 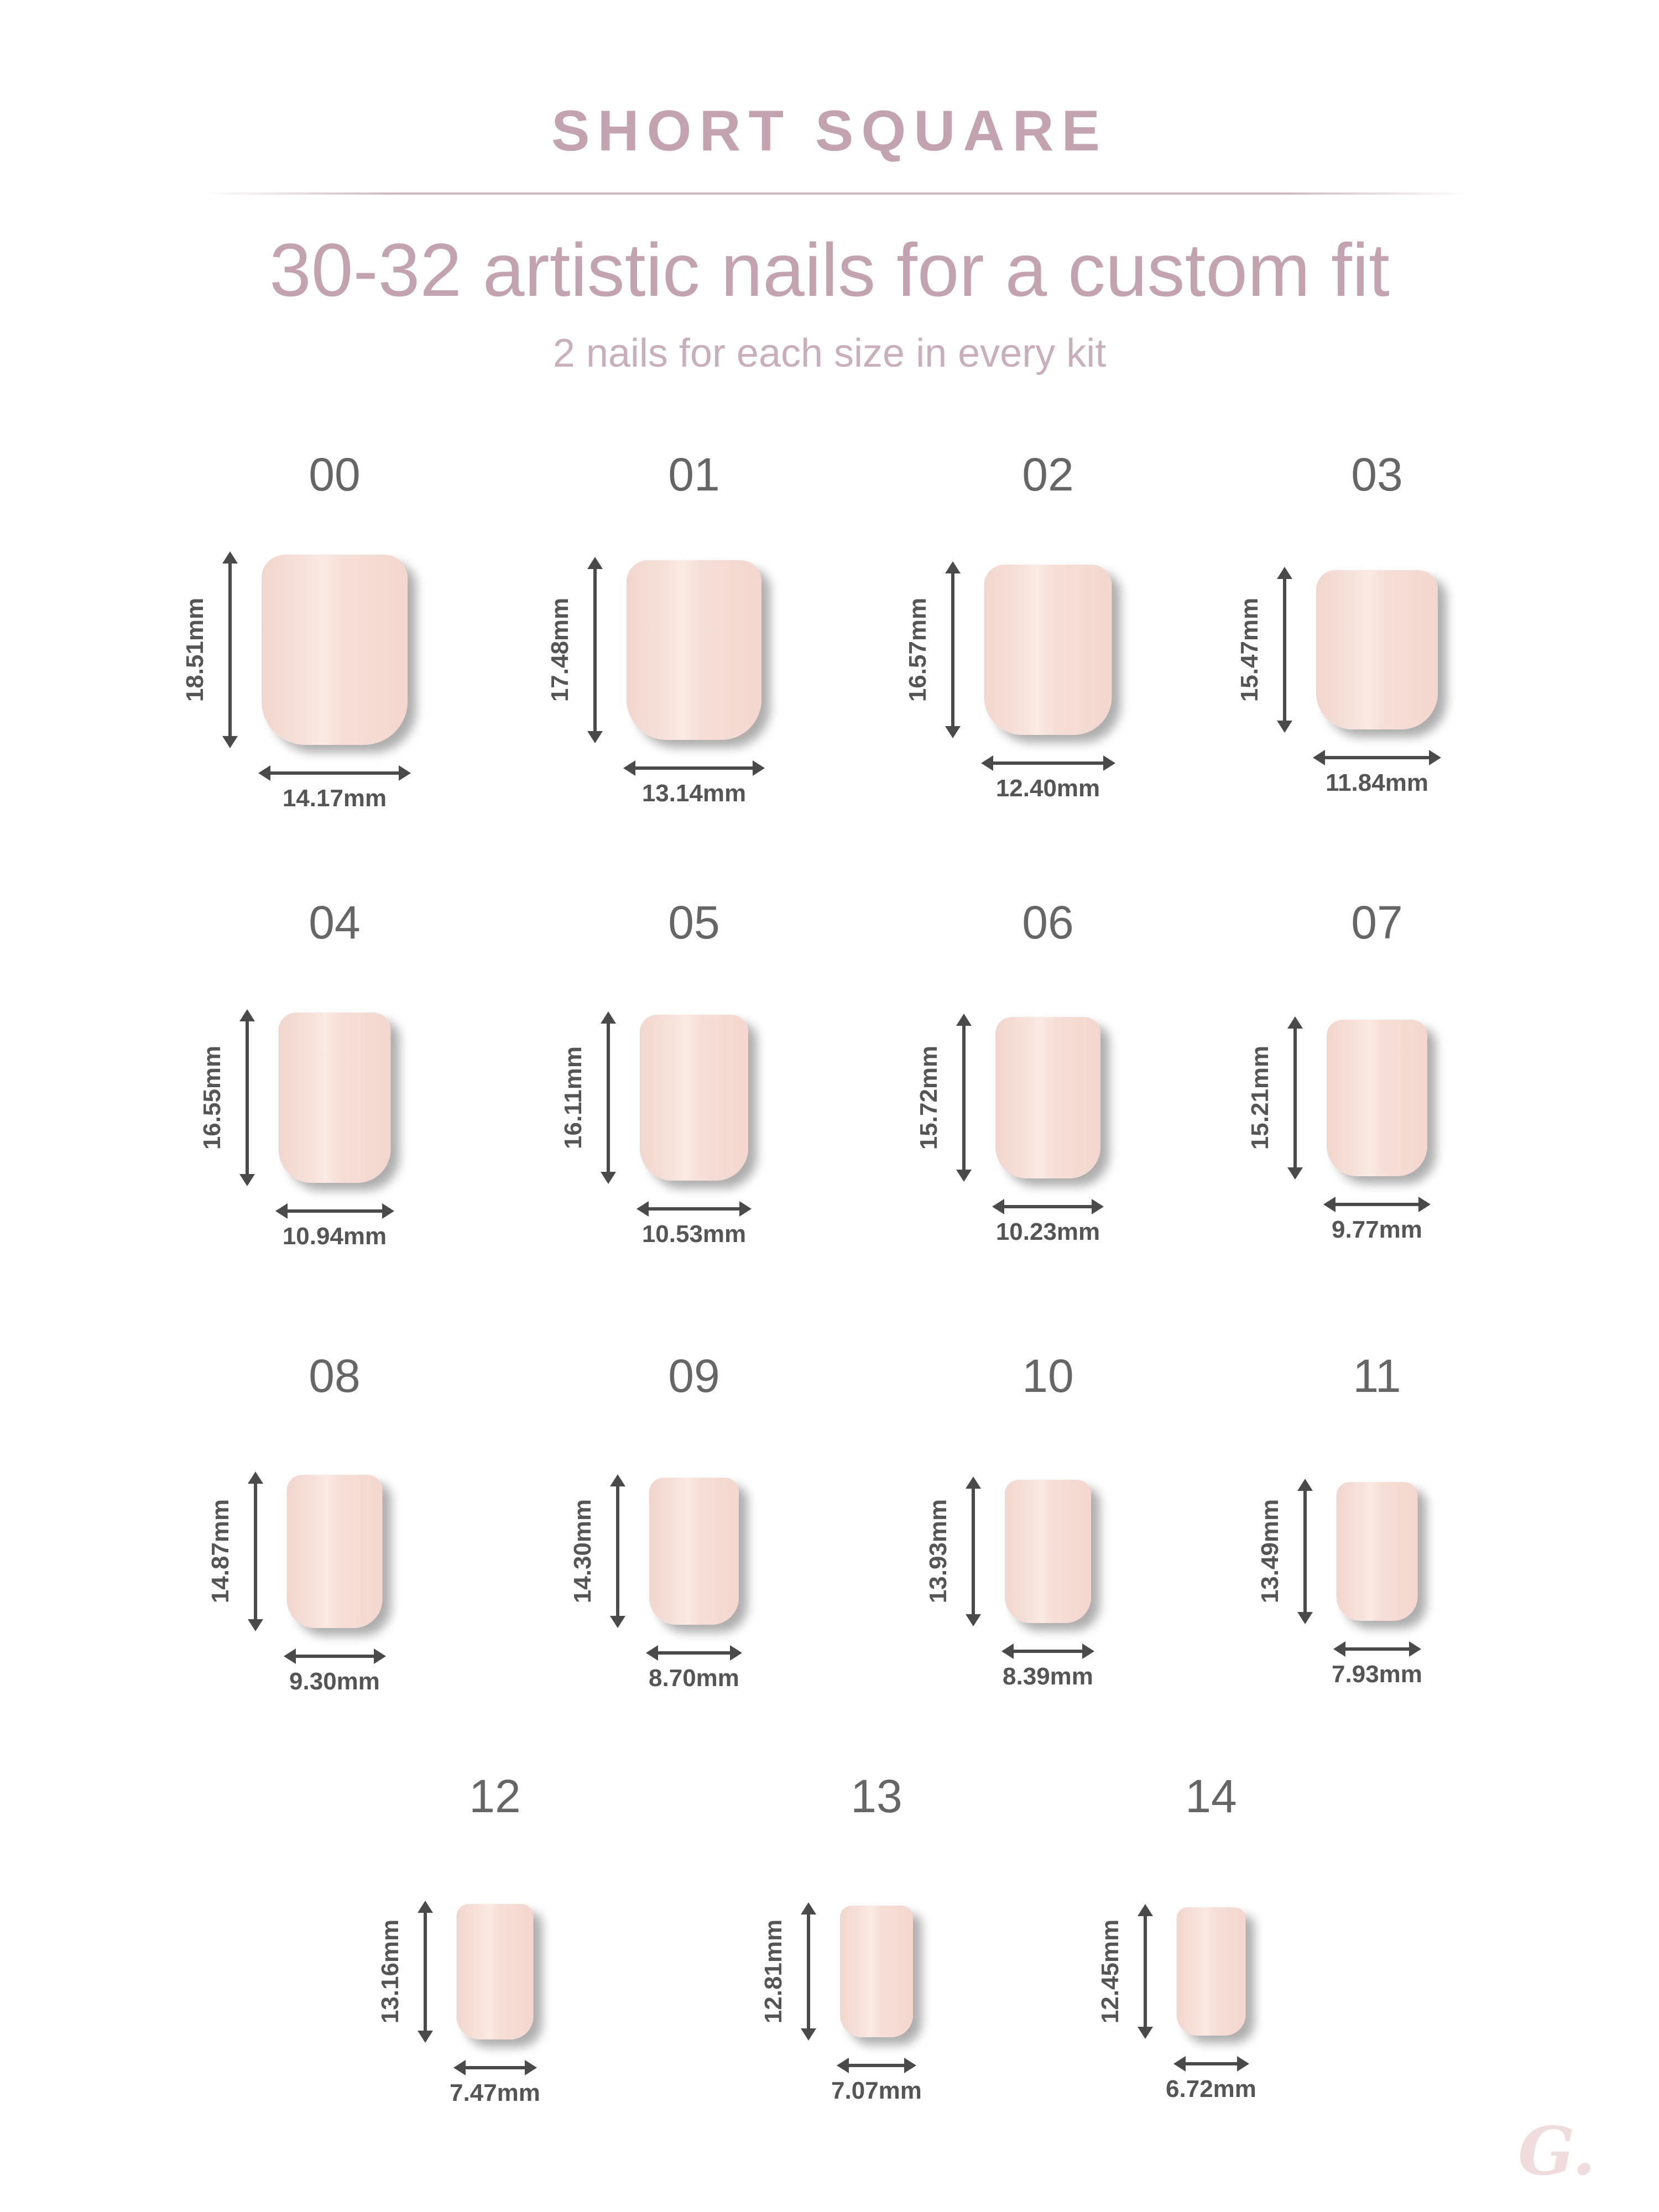 I want to click on size-number: 02, so click(x=1048, y=474).